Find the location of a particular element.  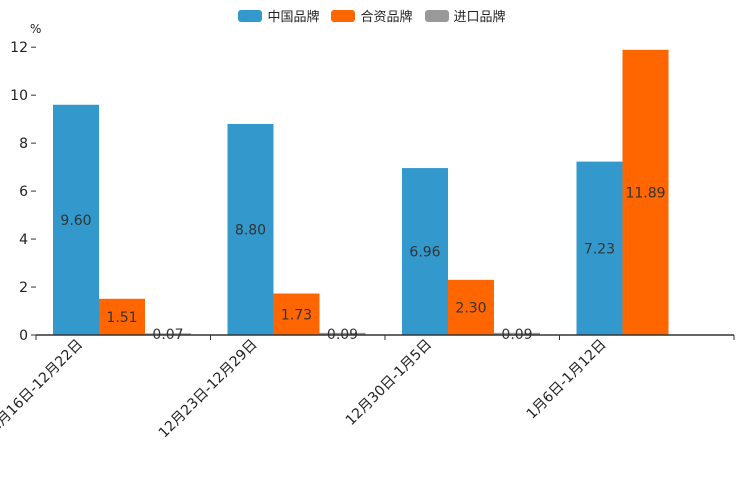

legend: 中国品牌 合资品牌 进口品牌 is located at coordinates (372, 15).